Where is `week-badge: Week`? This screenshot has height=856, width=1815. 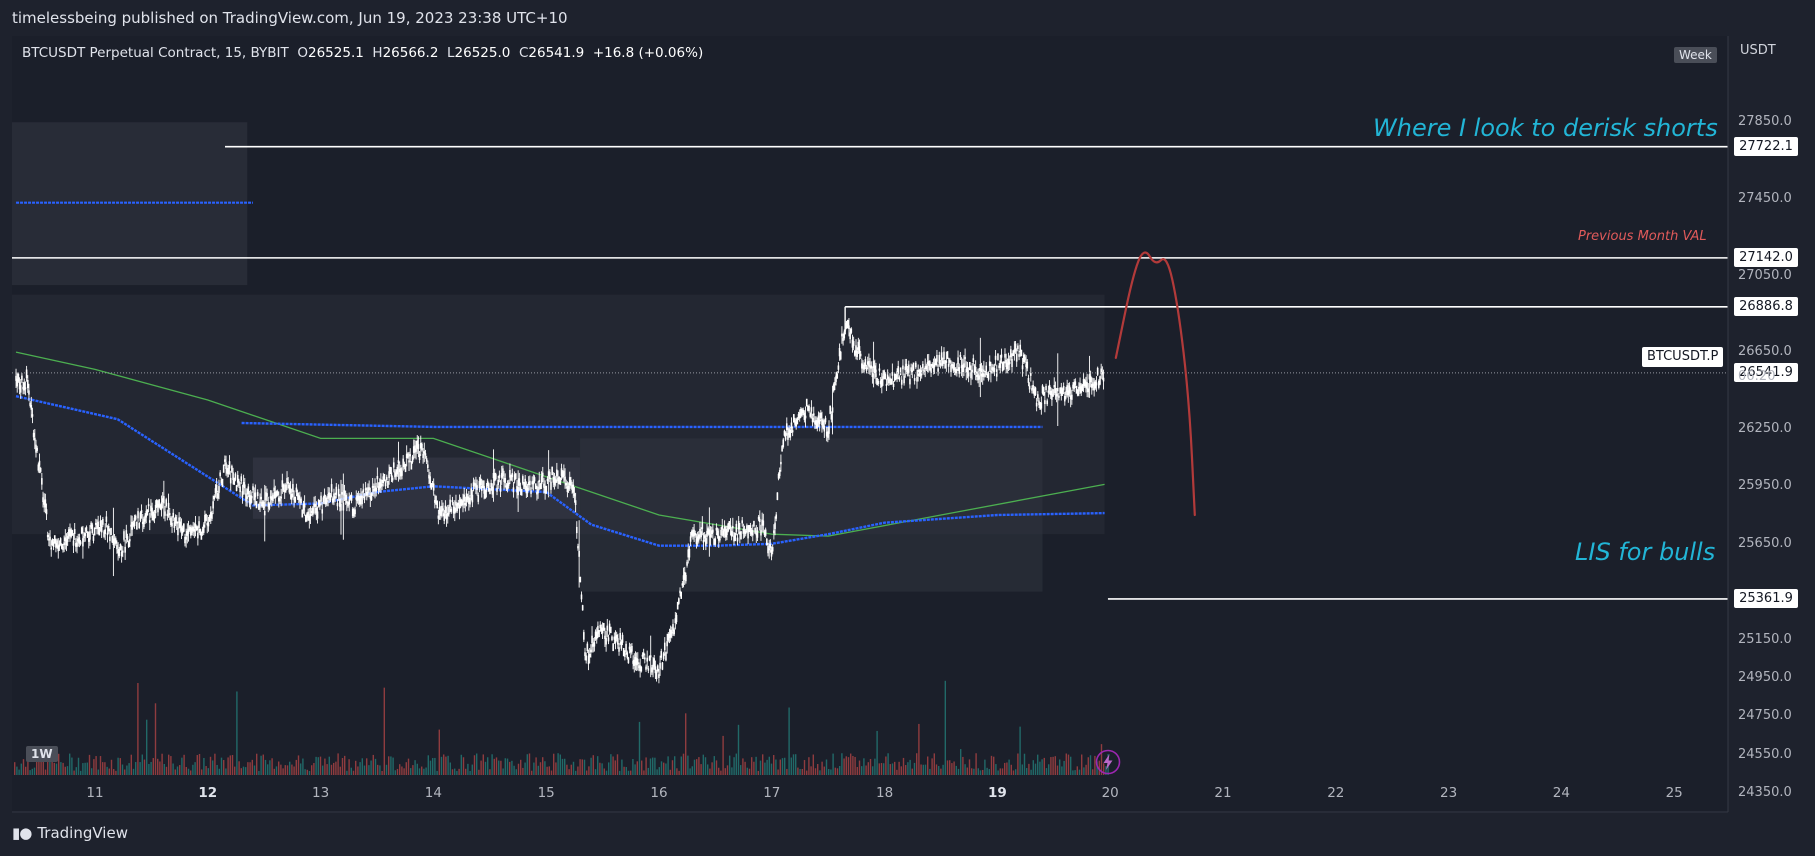 week-badge: Week is located at coordinates (1695, 55).